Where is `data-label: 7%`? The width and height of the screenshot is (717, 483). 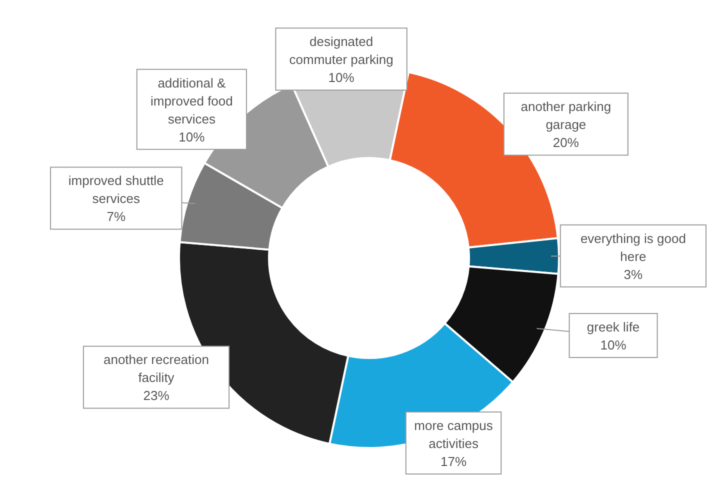 data-label: 7% is located at coordinates (116, 216).